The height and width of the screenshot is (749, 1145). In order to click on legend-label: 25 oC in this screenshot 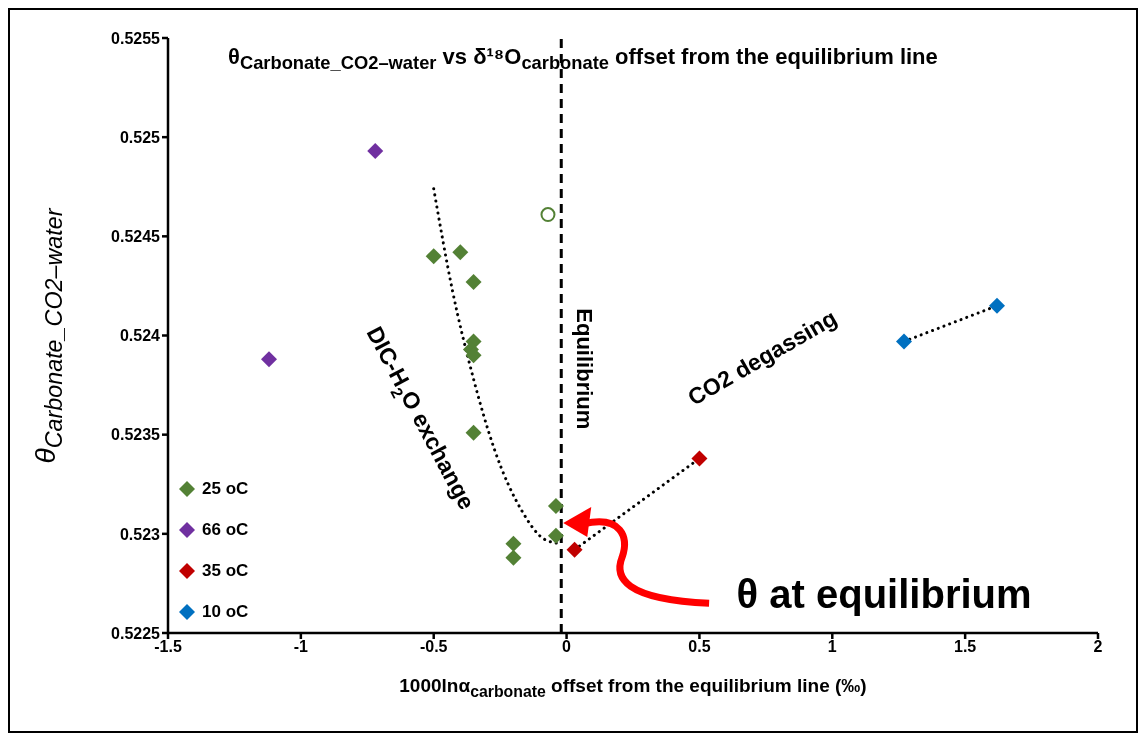, I will do `click(225, 488)`.